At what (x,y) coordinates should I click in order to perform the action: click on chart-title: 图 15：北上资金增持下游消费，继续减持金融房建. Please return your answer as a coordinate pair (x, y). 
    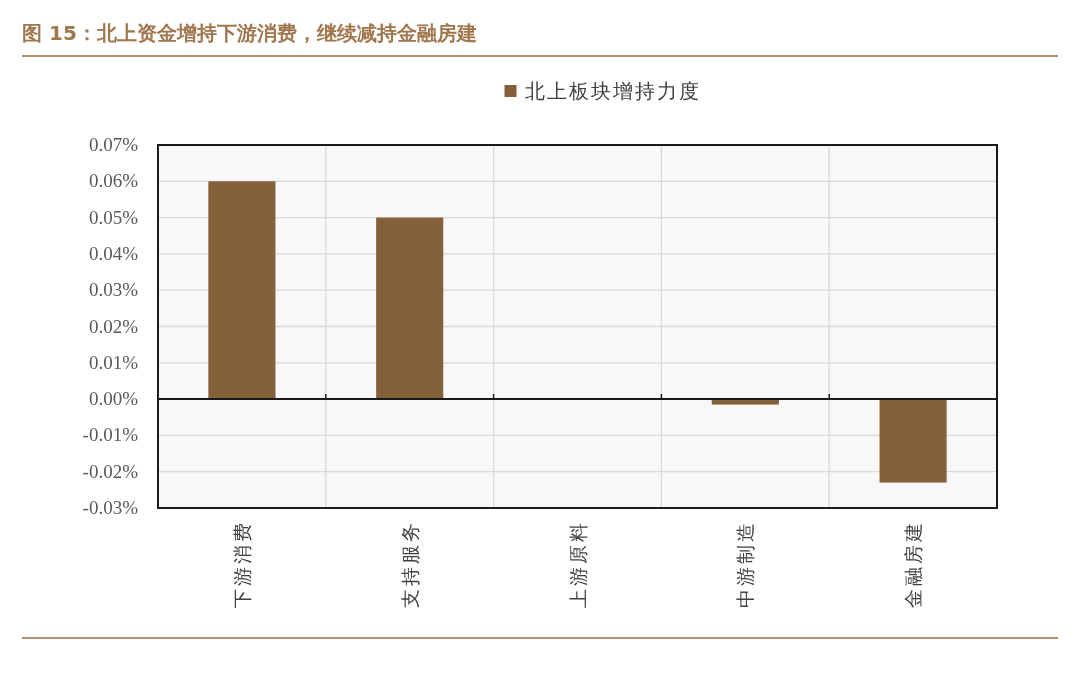
    Looking at the image, I should click on (249, 33).